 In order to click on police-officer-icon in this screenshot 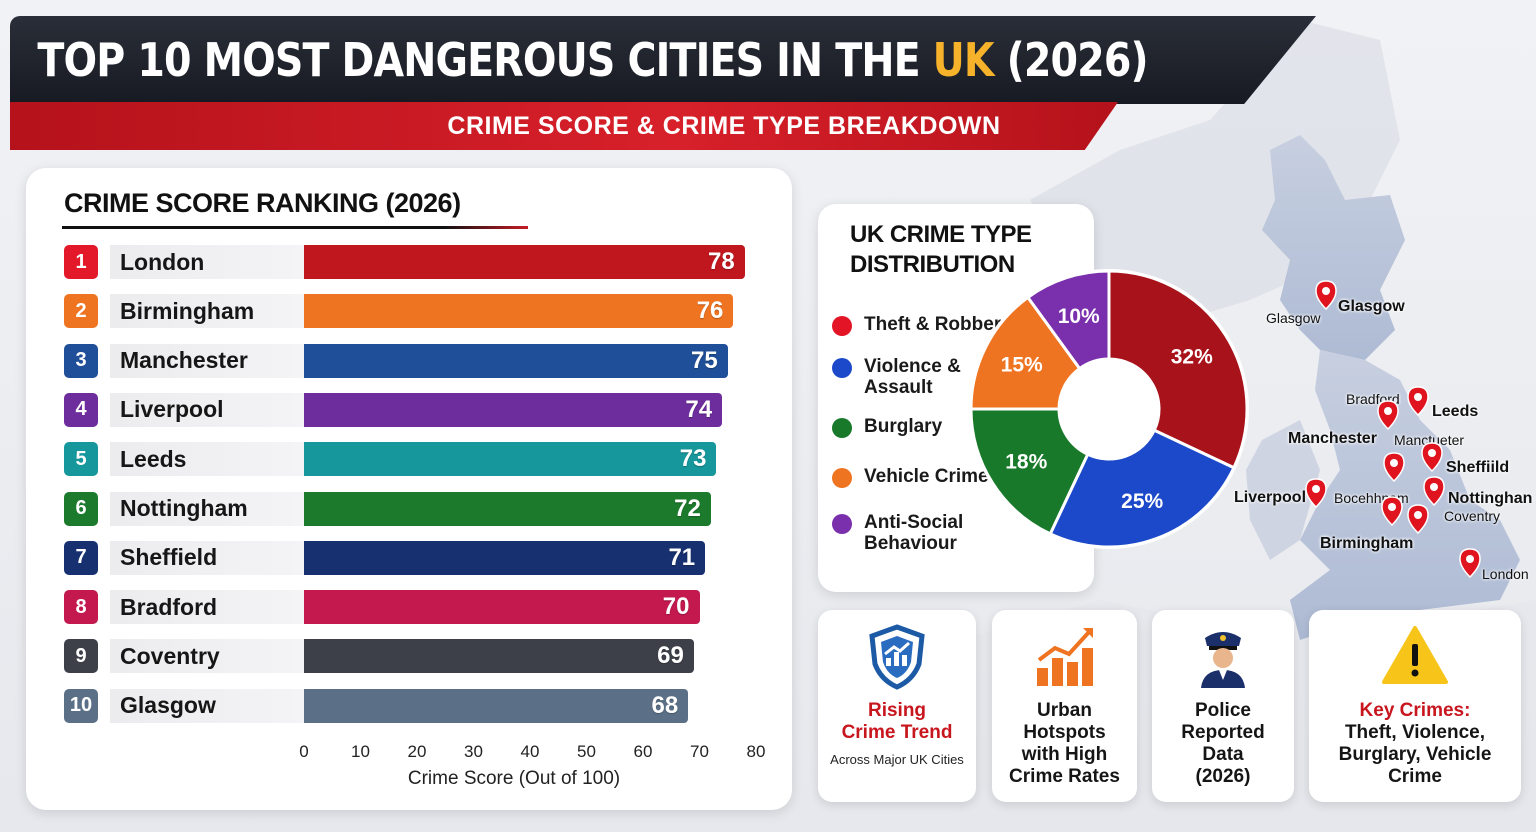, I will do `click(1223, 659)`.